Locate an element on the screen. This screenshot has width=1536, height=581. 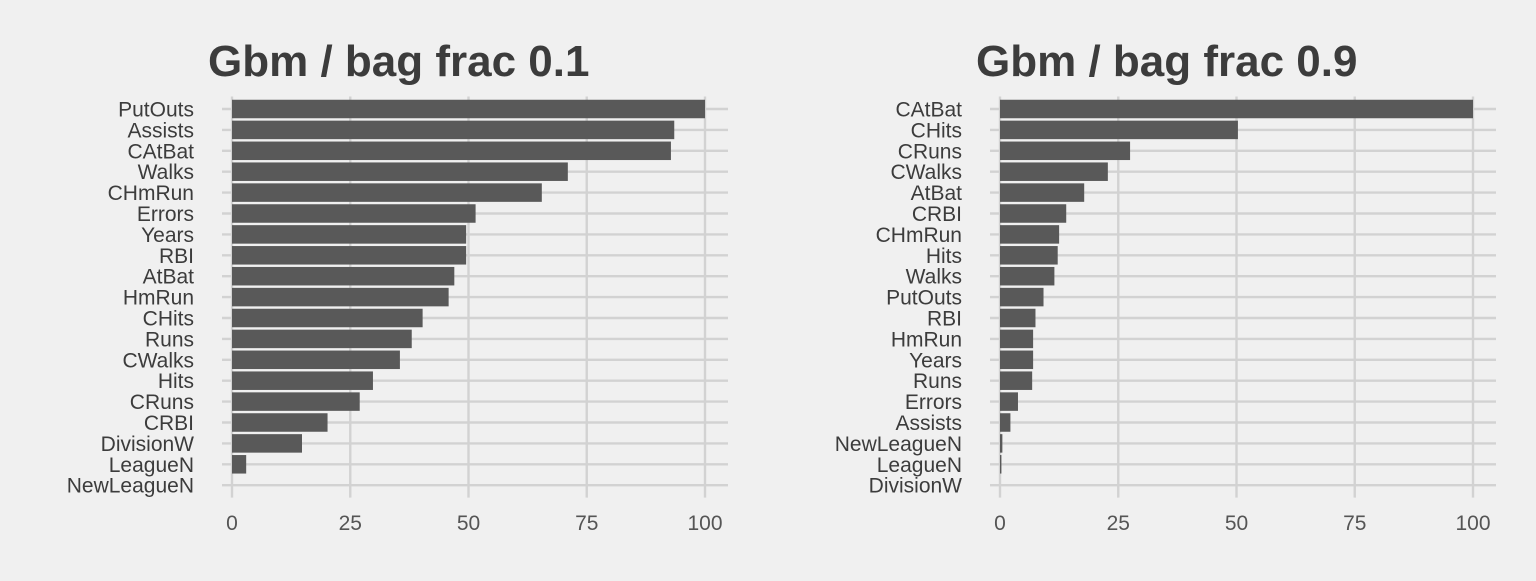
chart-title: Gbm / bag frac 0.1 is located at coordinates (398, 61).